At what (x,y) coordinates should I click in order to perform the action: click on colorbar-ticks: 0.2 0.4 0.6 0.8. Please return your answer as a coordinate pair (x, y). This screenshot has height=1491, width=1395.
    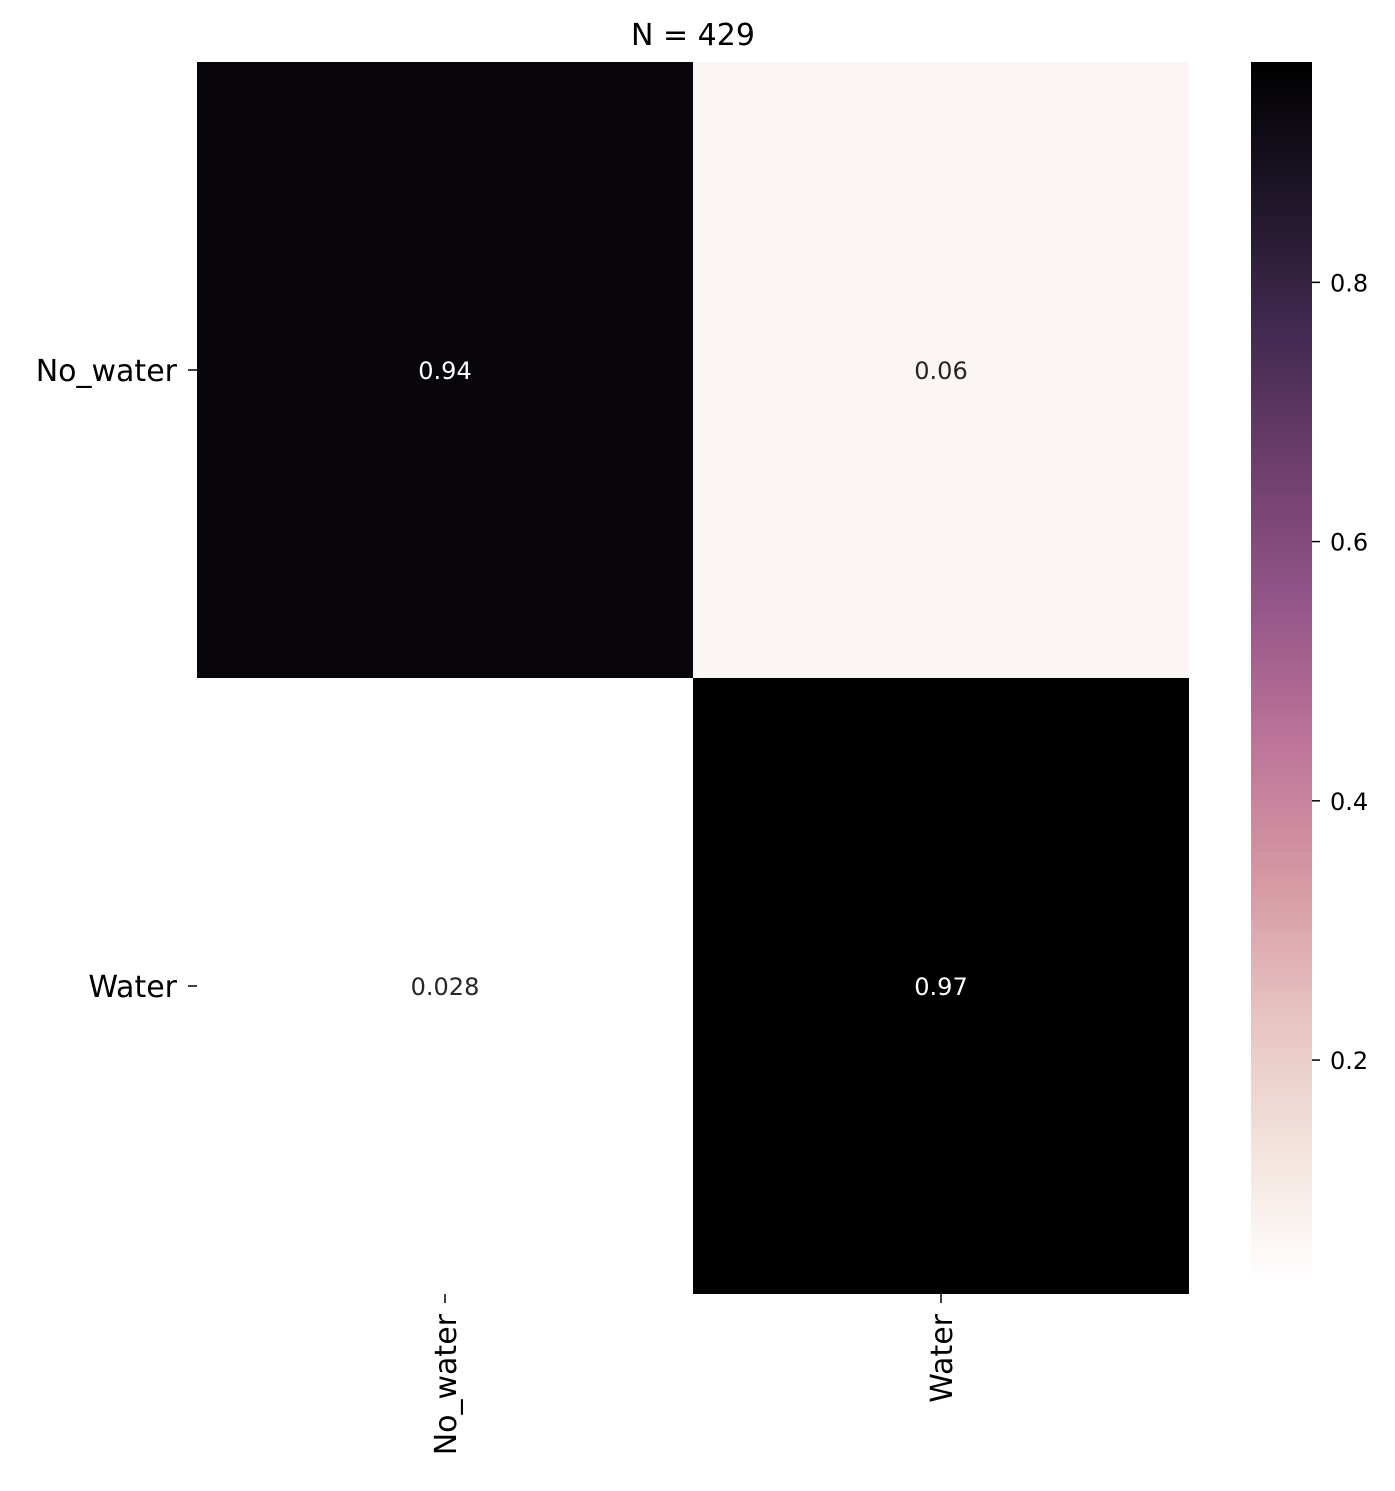
    Looking at the image, I should click on (1340, 672).